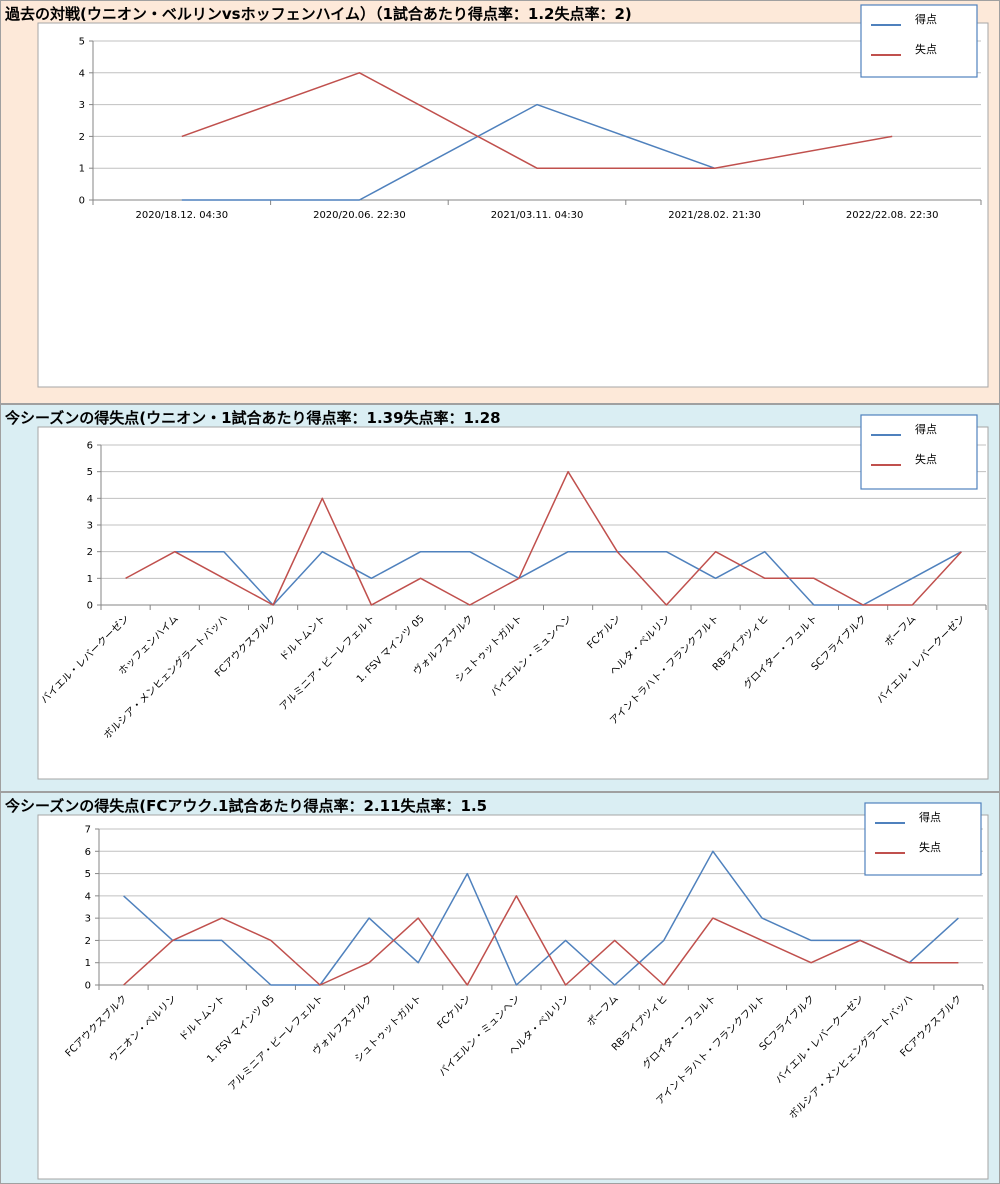 The width and height of the screenshot is (1000, 1184). I want to click on chart-title: 今シーズンの得失点(ウニオン・1試合あたり得点率：1.39失点率：1.28, so click(253, 418).